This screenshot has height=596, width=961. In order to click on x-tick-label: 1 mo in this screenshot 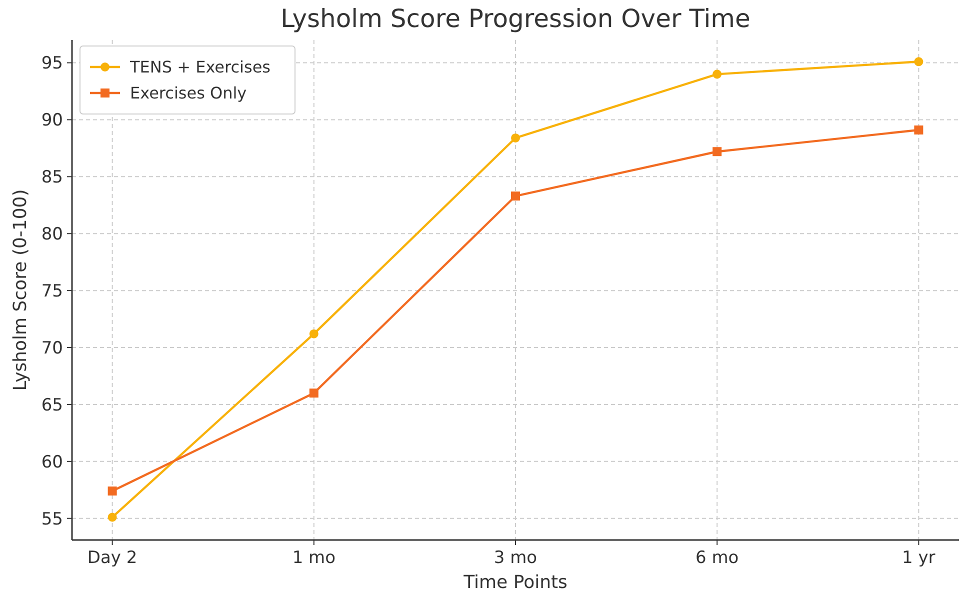, I will do `click(314, 558)`.